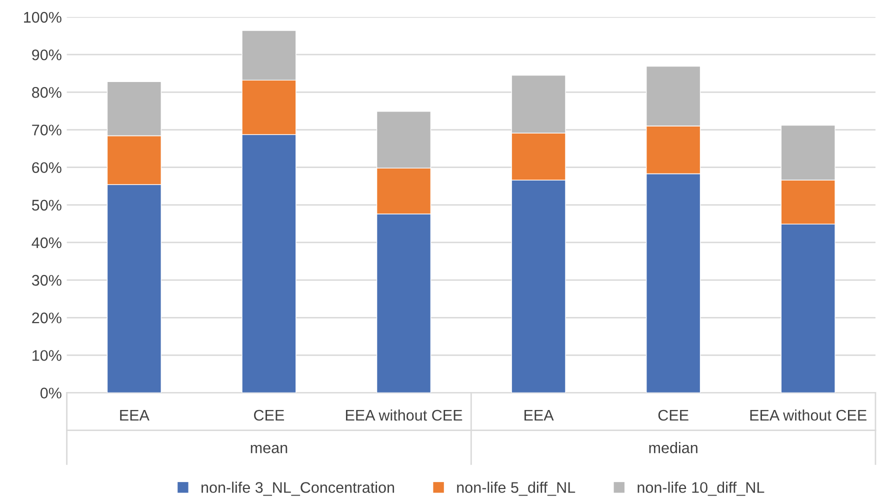 The height and width of the screenshot is (501, 879). Describe the element at coordinates (516, 489) in the screenshot. I see `legend-label: non-life 5_diff_NL` at that location.